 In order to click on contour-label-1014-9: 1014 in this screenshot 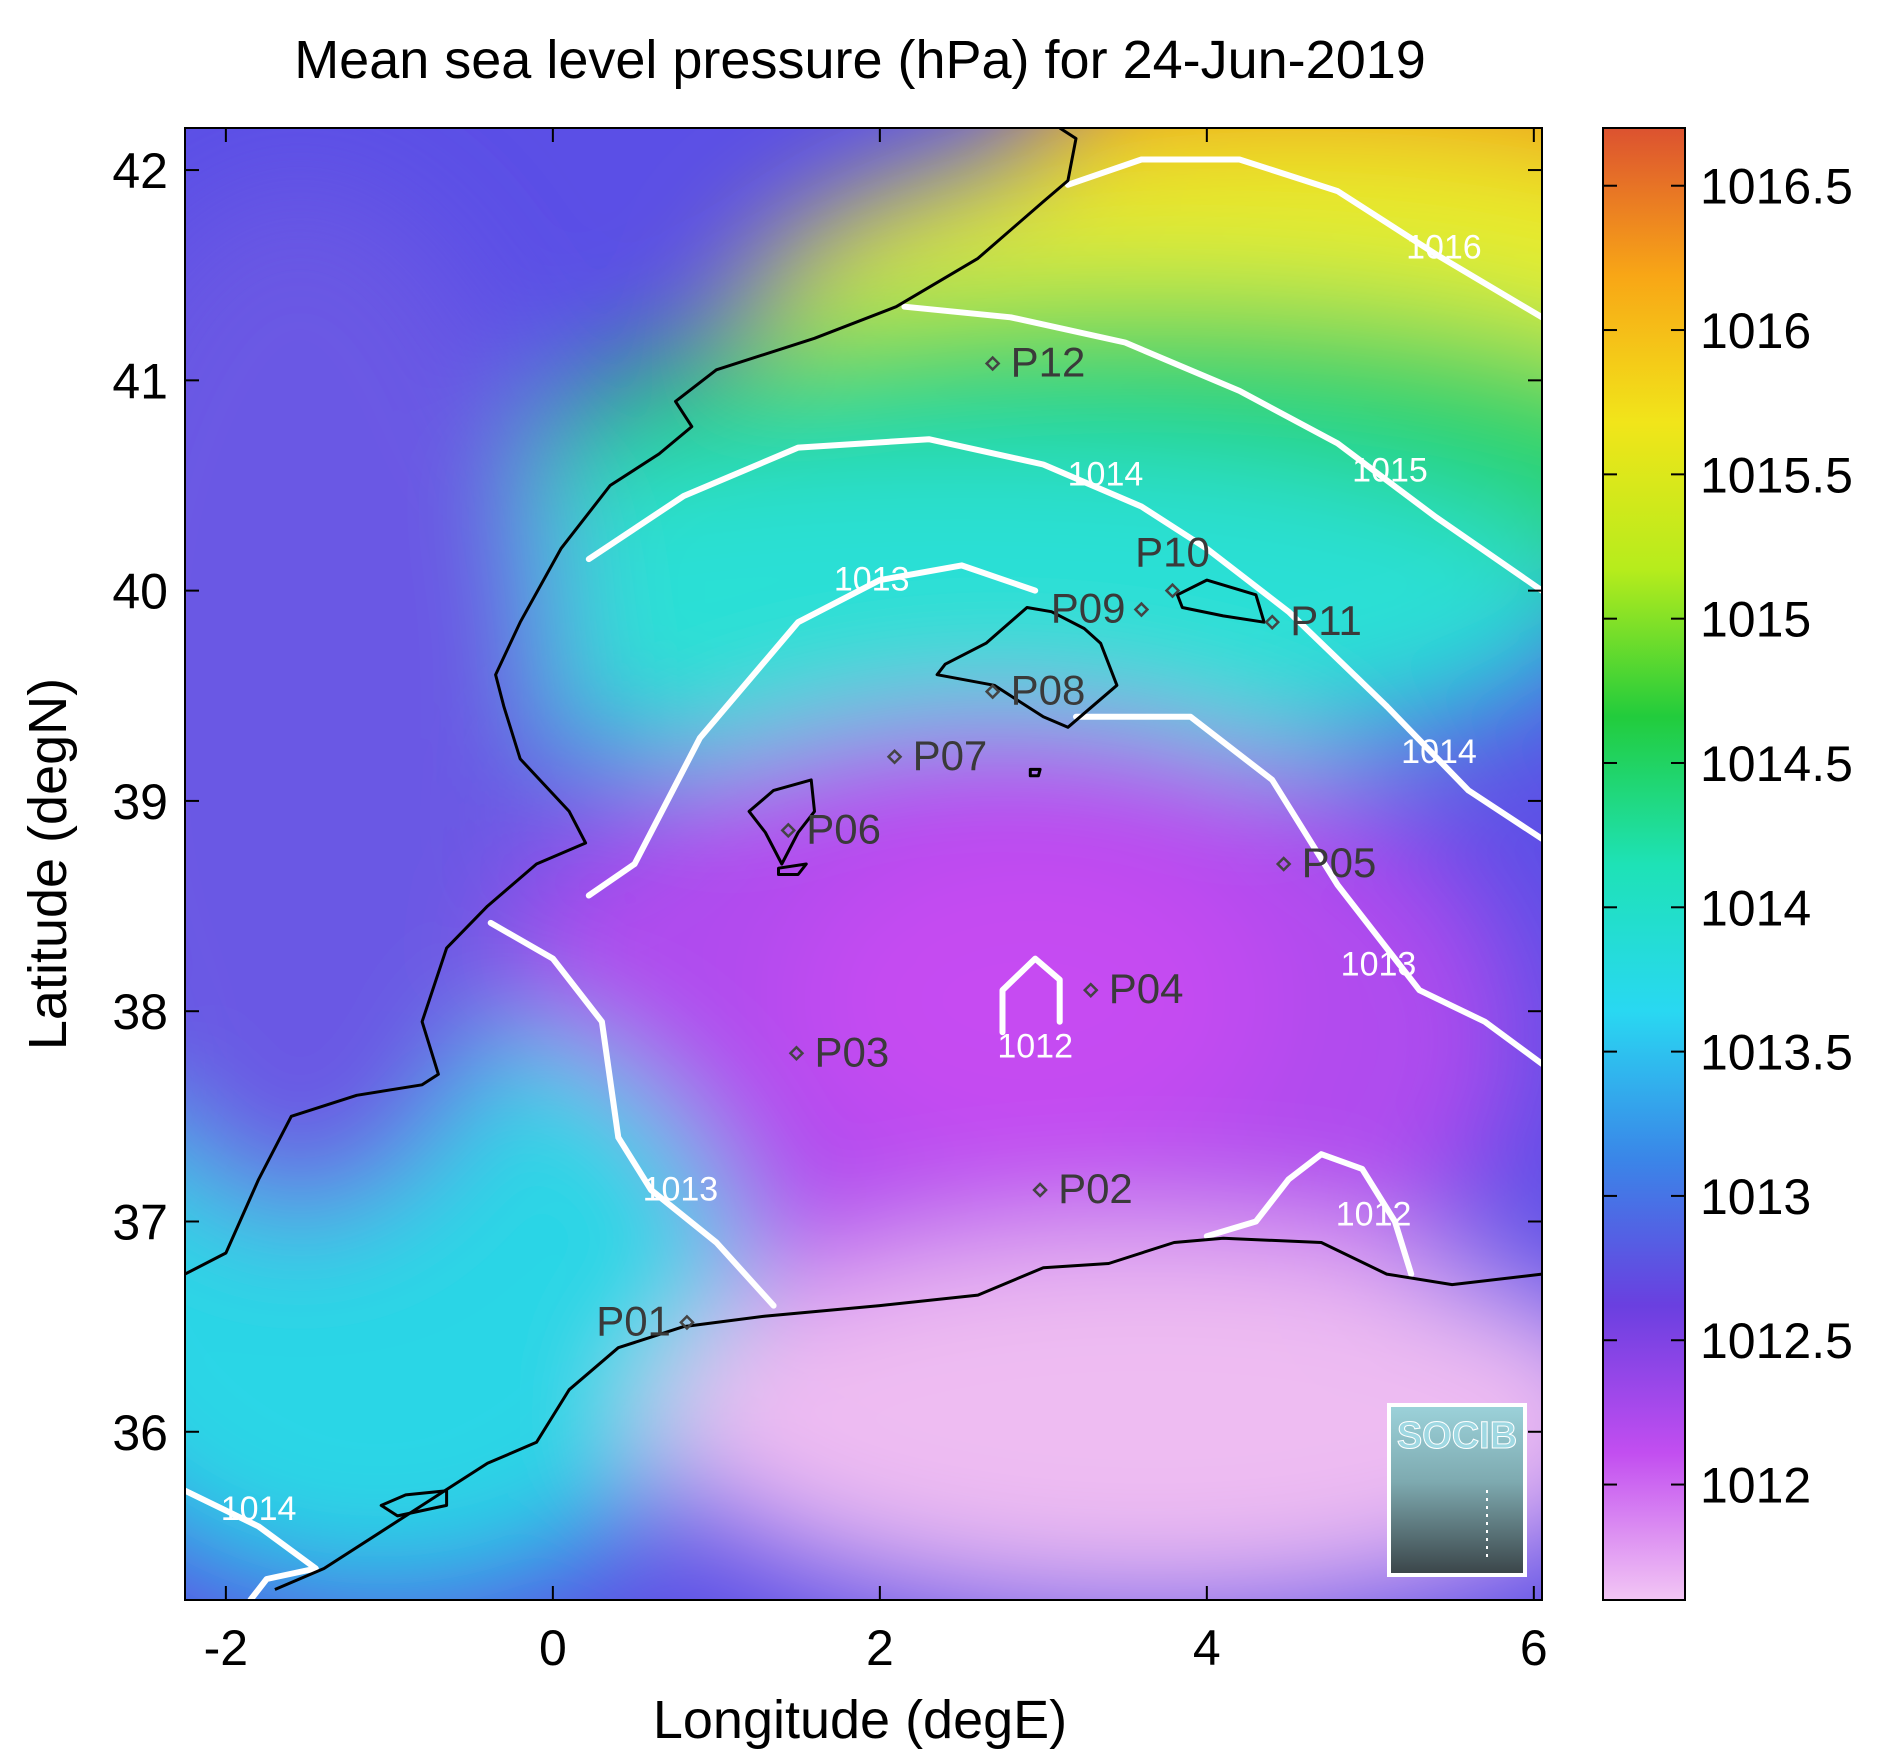, I will do `click(259, 1509)`.